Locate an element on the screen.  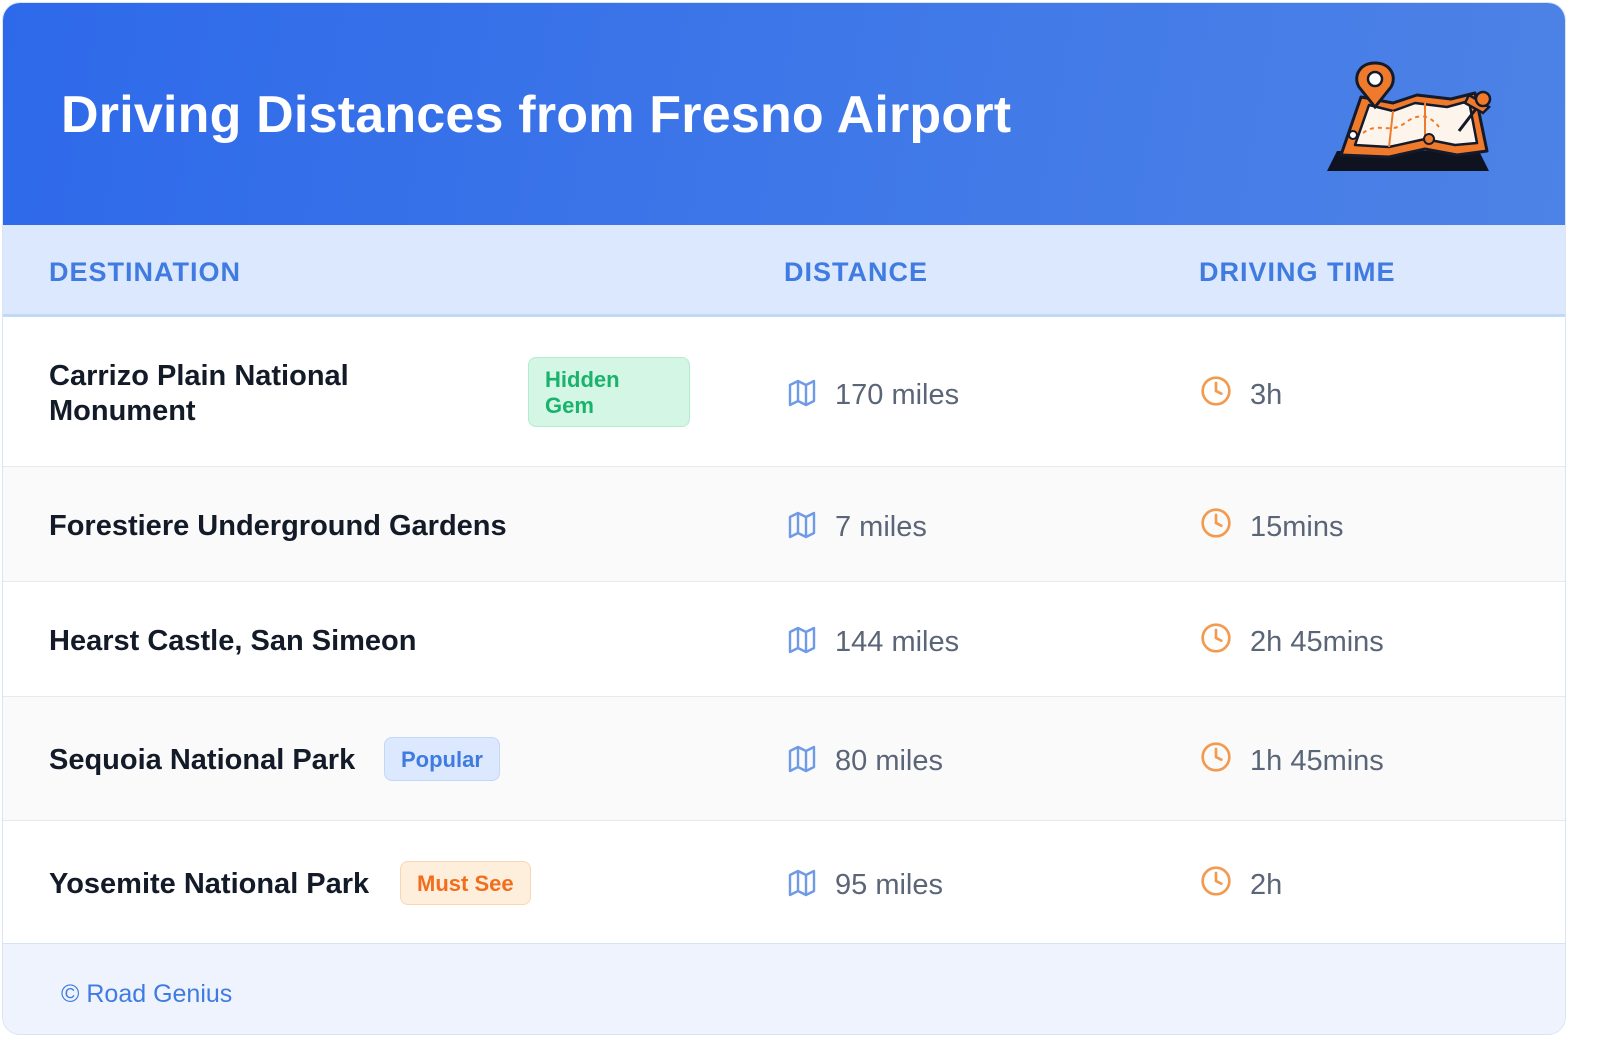
footer: © Road Genius is located at coordinates (784, 988).